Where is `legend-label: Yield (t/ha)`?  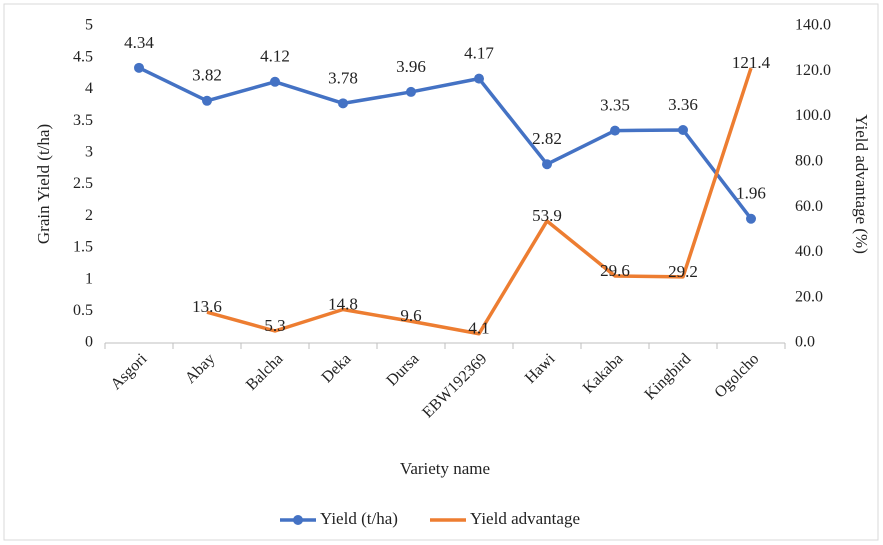
legend-label: Yield (t/ha) is located at coordinates (359, 518).